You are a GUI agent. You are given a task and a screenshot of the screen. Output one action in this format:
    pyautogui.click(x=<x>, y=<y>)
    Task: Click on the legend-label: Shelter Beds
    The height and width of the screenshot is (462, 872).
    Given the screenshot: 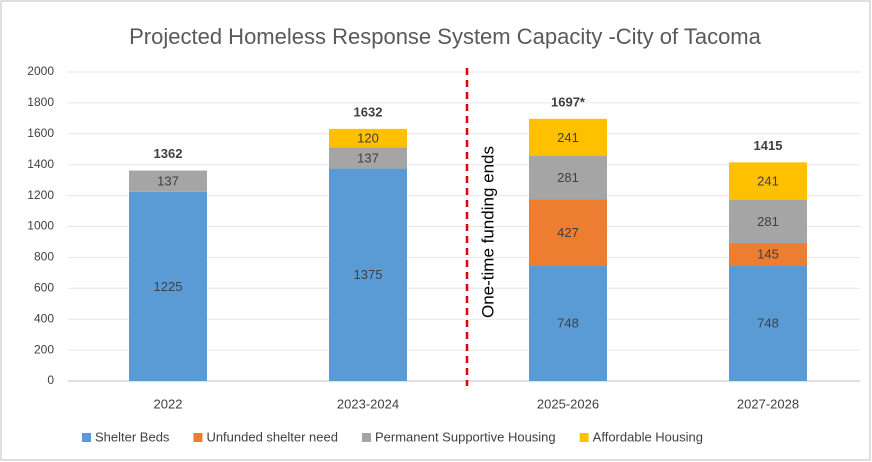 What is the action you would take?
    pyautogui.click(x=132, y=436)
    